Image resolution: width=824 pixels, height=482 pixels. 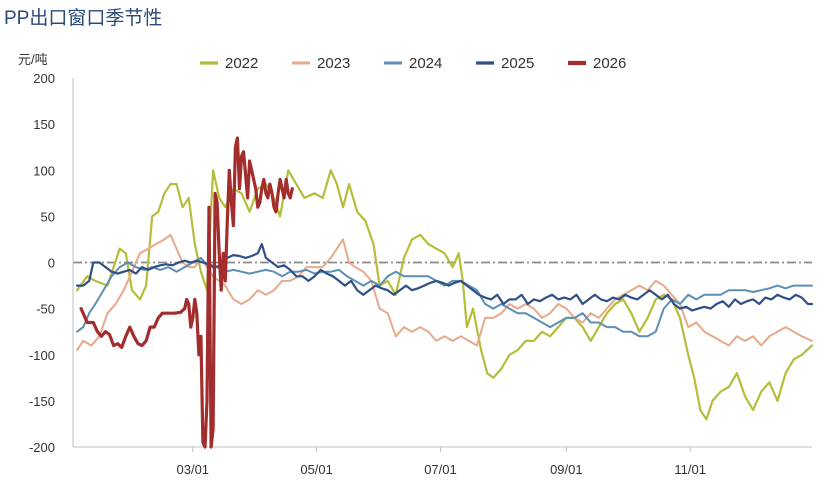 What do you see at coordinates (241, 63) in the screenshot?
I see `legend-label-2022: 2022` at bounding box center [241, 63].